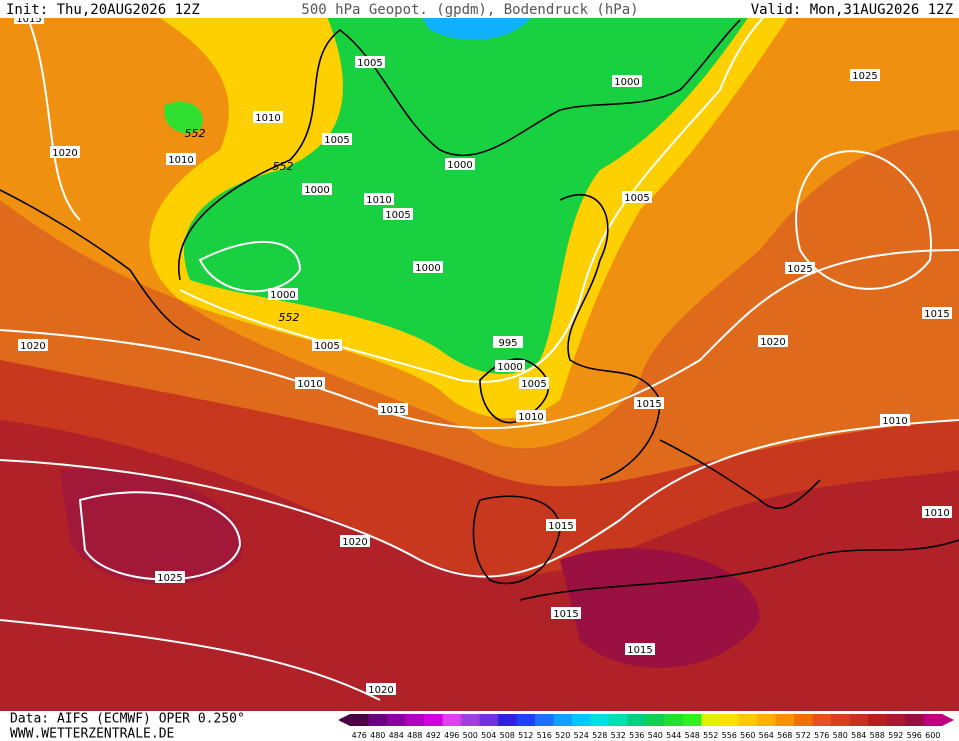 The height and width of the screenshot is (741, 959). What do you see at coordinates (469, 10) in the screenshot?
I see `map-title: 500 hPa Geopot. (gpdm), Bodendruck (hPa)` at bounding box center [469, 10].